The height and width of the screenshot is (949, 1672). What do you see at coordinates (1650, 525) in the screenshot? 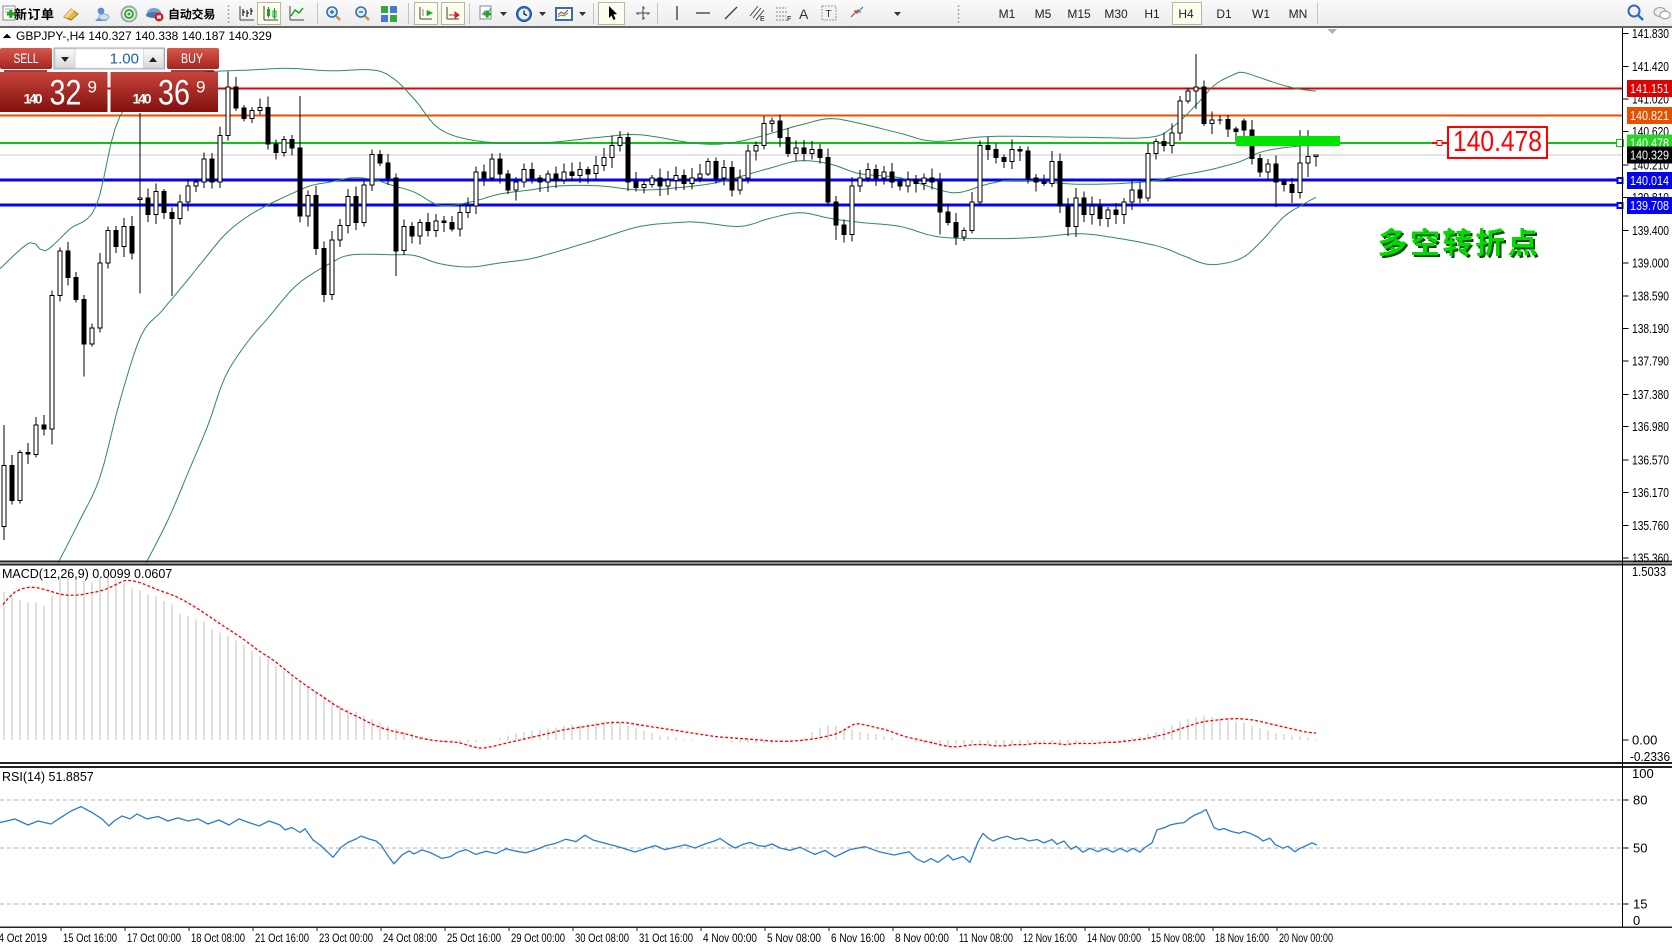
I see `svg-text: 135.760` at bounding box center [1650, 525].